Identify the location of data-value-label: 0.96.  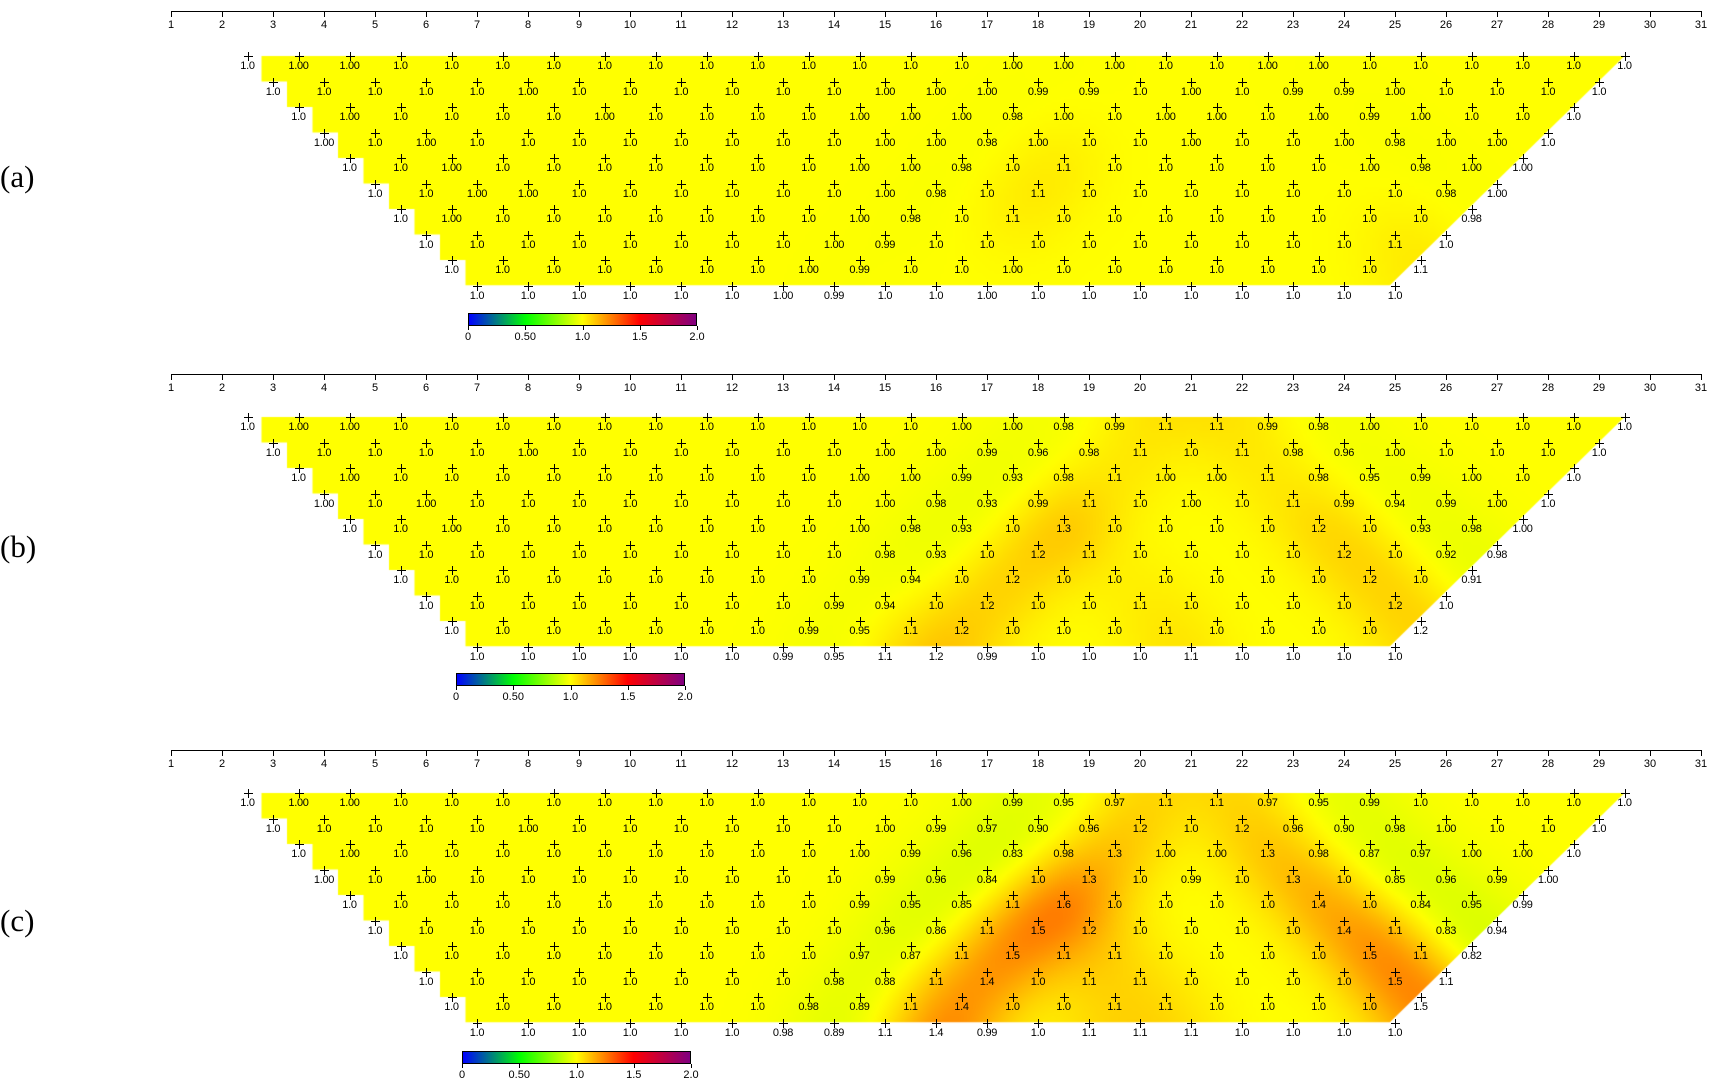
(1446, 879).